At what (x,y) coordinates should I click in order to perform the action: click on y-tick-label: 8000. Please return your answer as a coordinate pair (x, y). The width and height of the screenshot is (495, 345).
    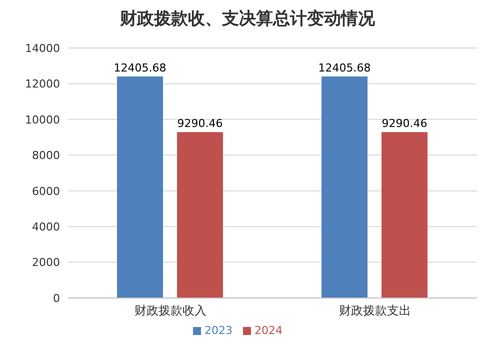
    Looking at the image, I should click on (46, 155).